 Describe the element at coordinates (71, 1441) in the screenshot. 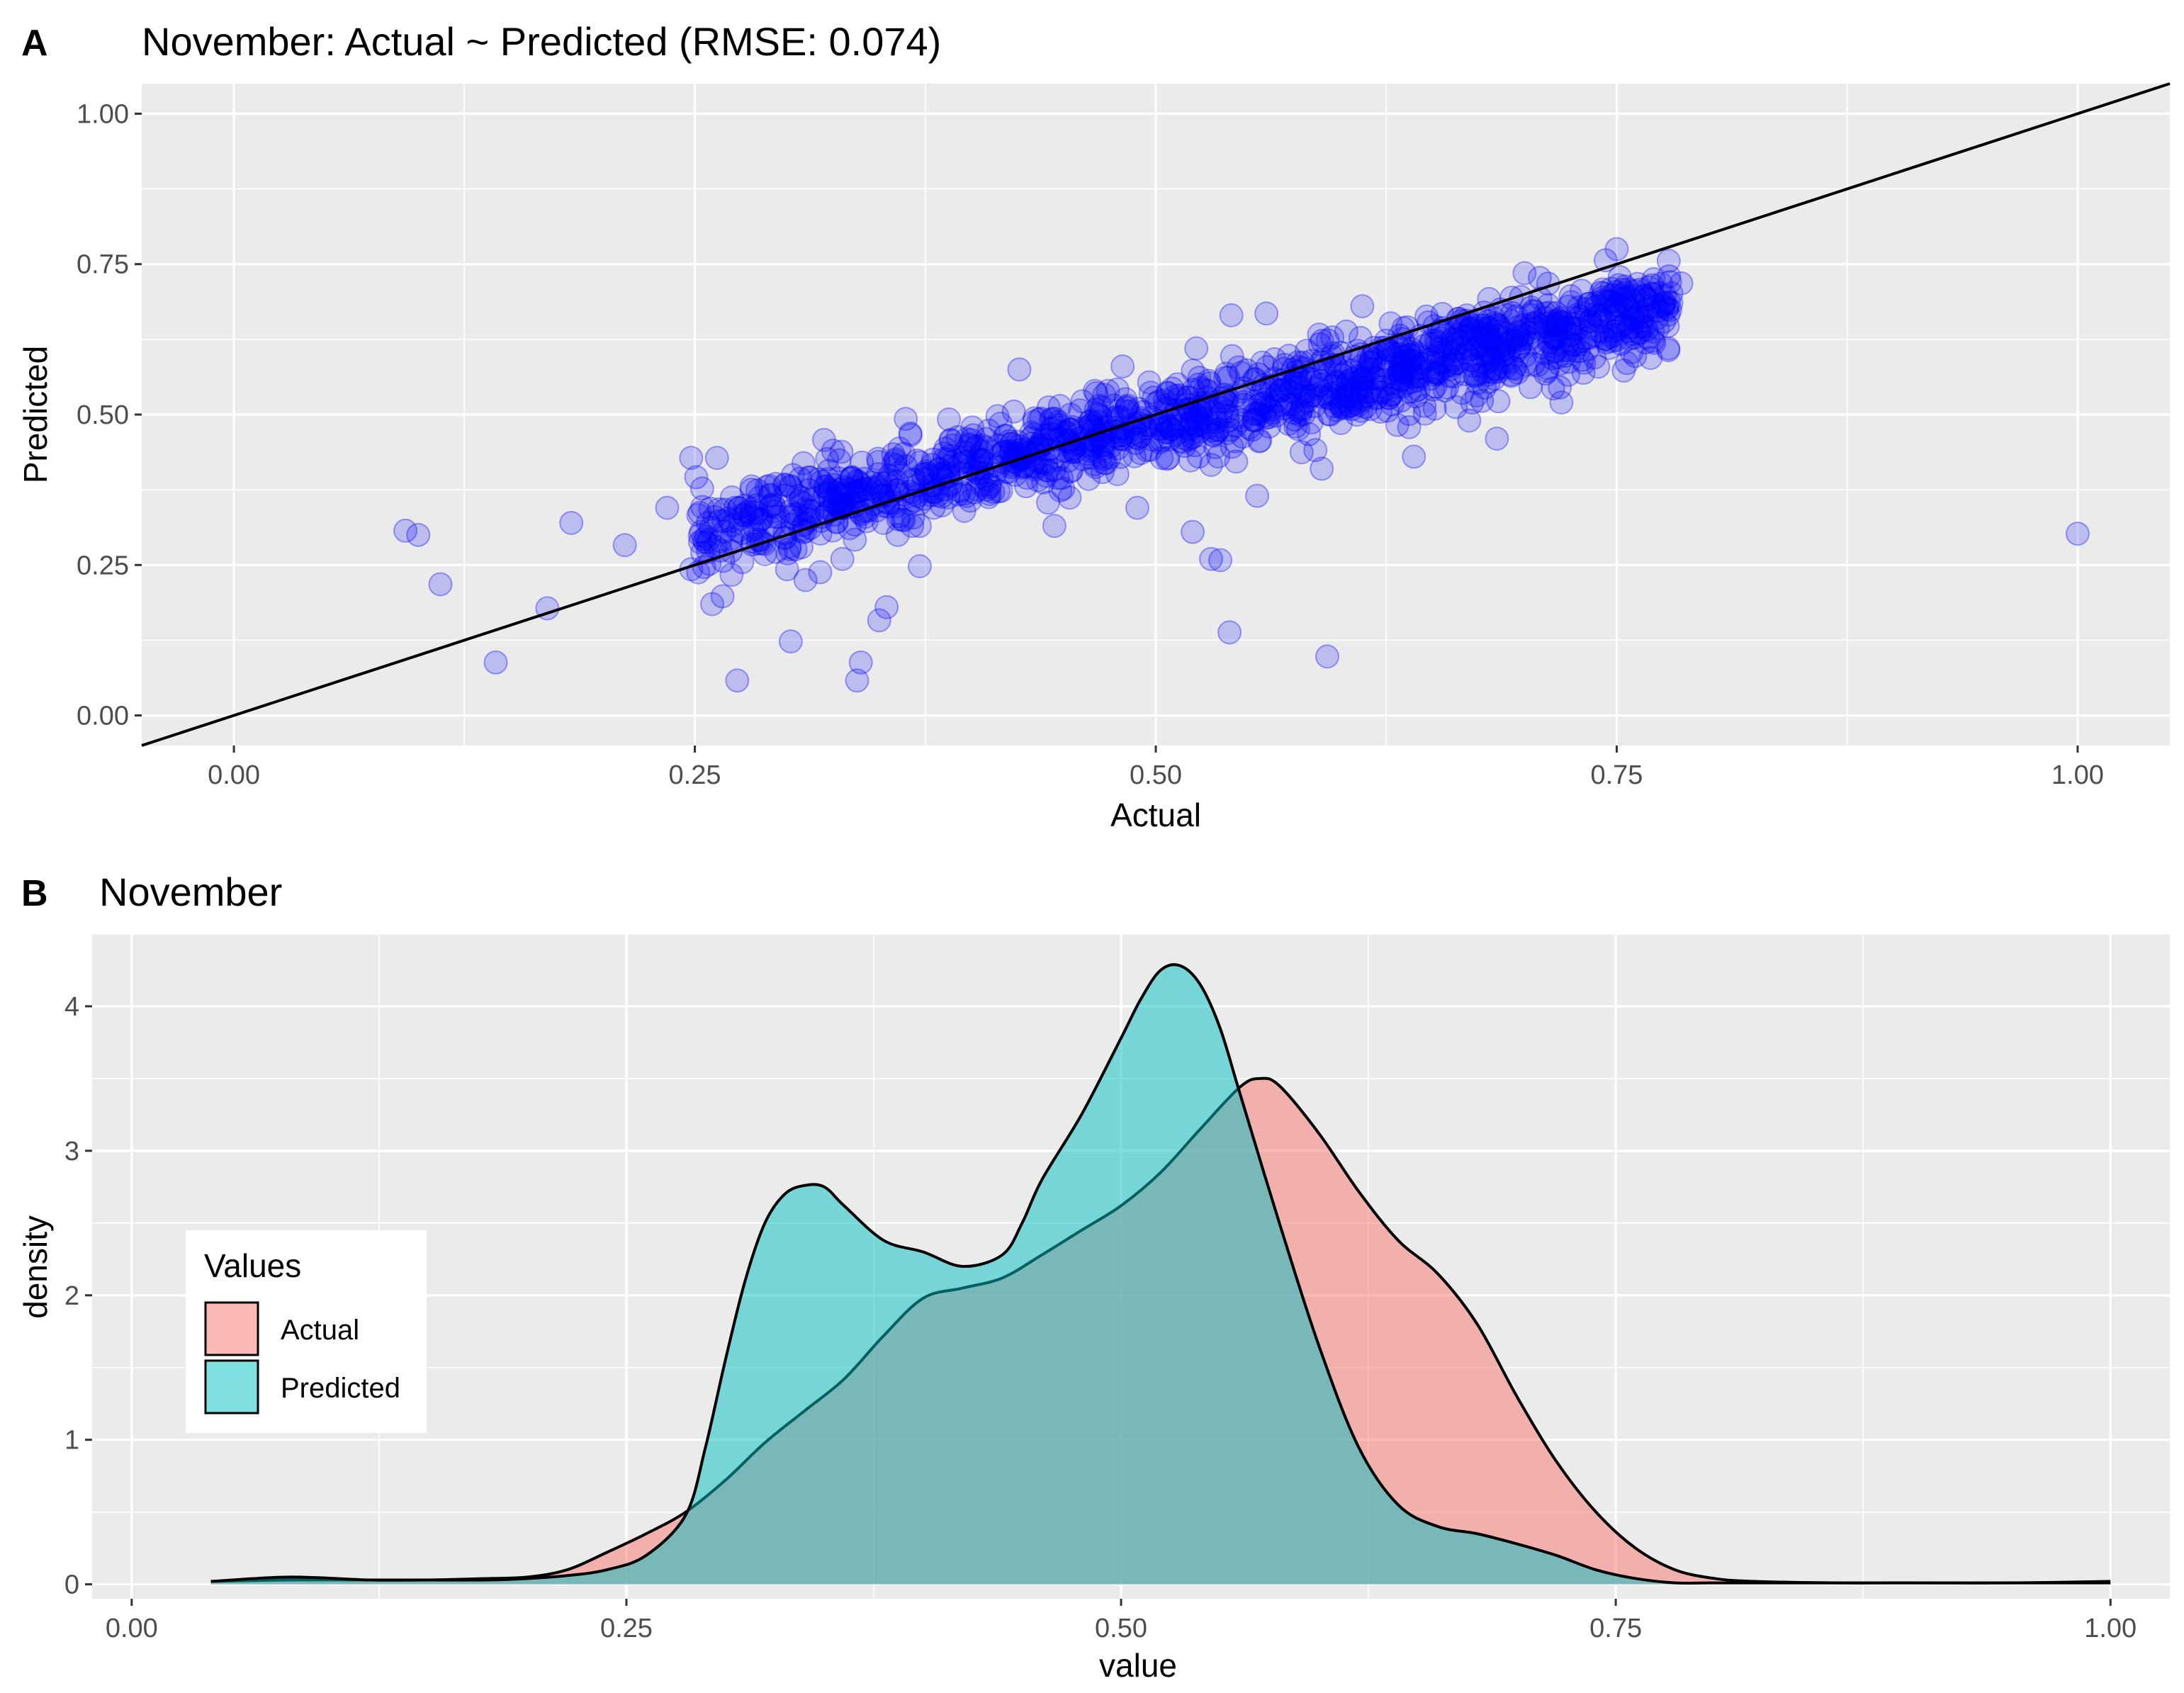

I see `density-y-tick-label: 1` at that location.